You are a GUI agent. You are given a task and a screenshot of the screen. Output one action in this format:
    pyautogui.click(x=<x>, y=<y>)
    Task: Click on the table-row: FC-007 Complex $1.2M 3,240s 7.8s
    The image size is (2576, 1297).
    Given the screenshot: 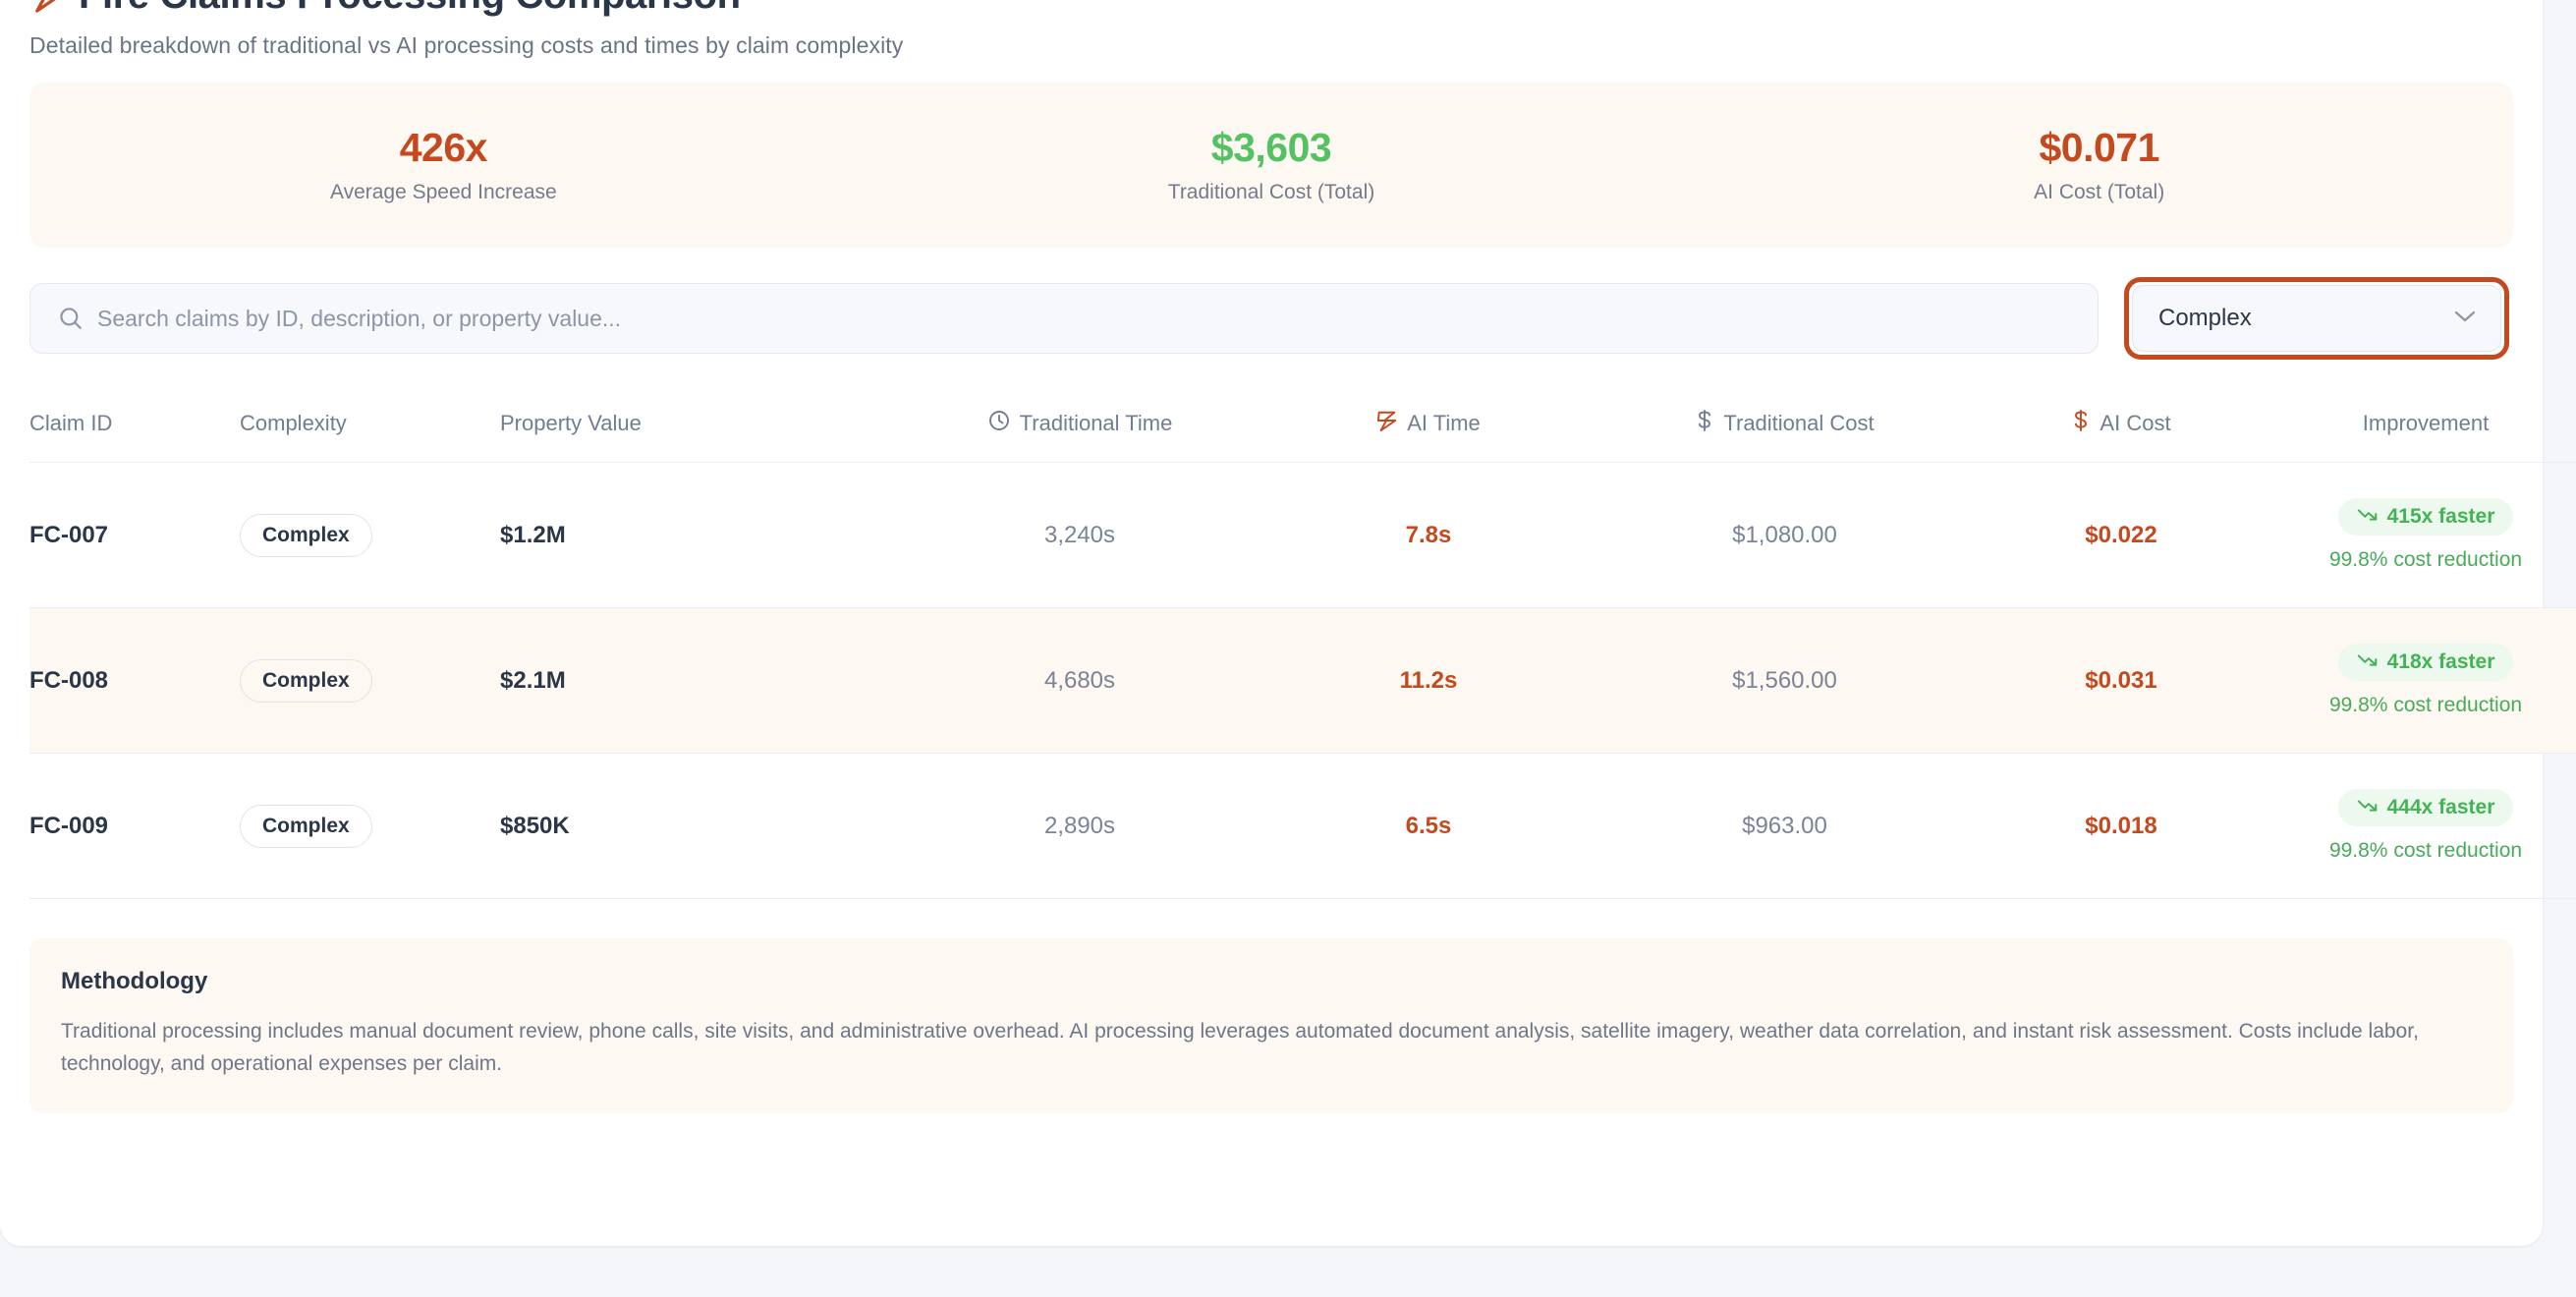 What is the action you would take?
    pyautogui.click(x=1302, y=535)
    